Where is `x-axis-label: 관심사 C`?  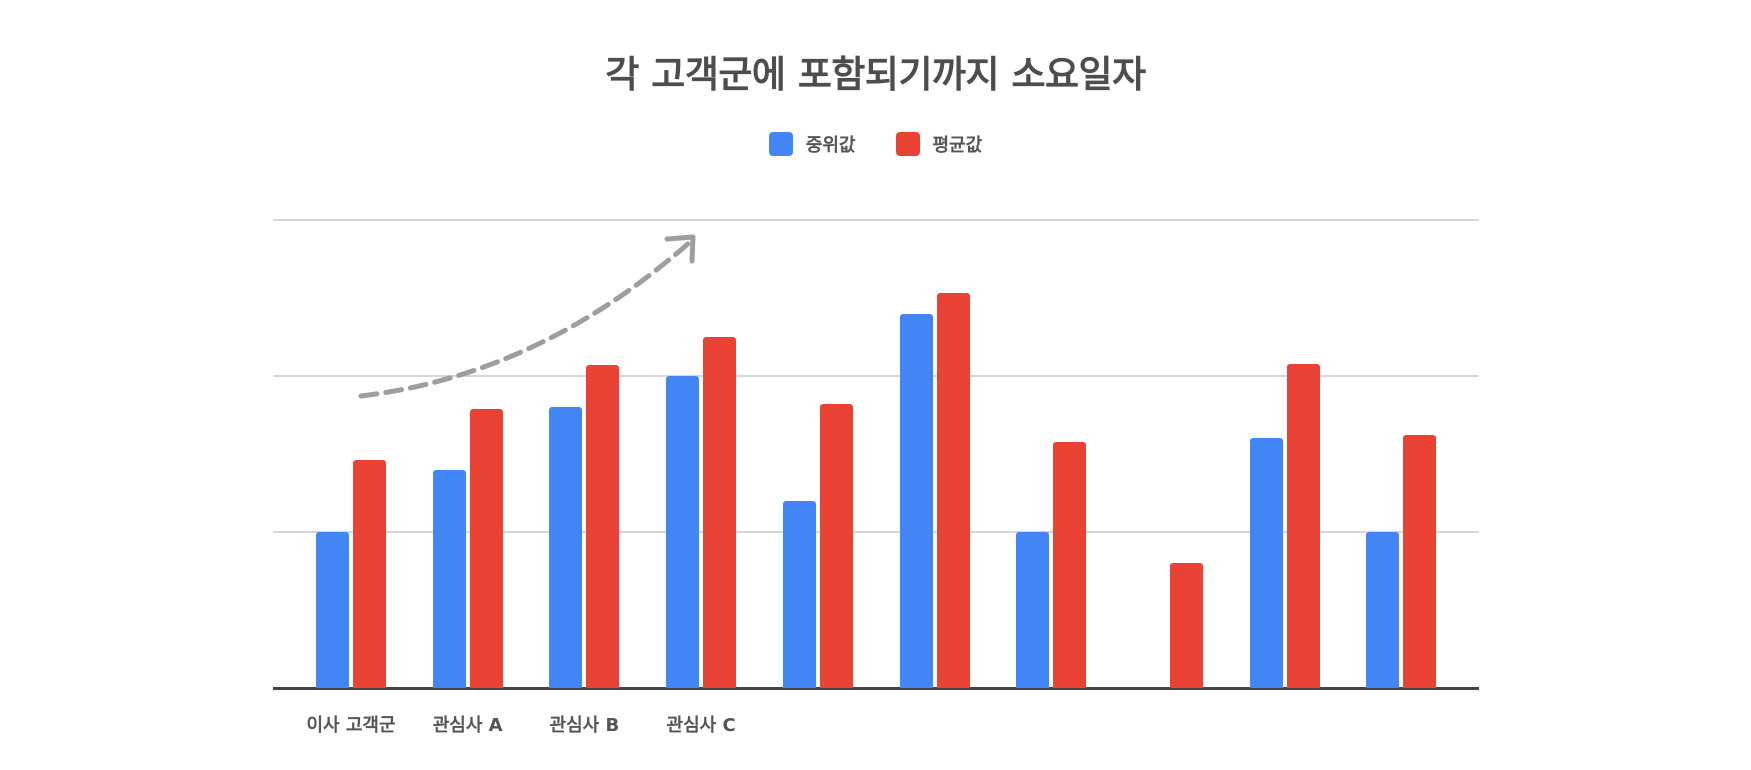 x-axis-label: 관심사 C is located at coordinates (701, 725).